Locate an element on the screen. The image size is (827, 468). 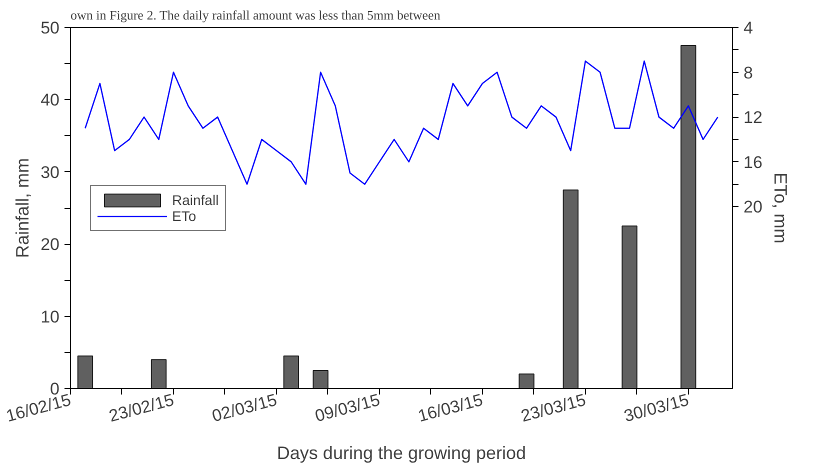
y2-axis-title: ETo, mm is located at coordinates (780, 208).